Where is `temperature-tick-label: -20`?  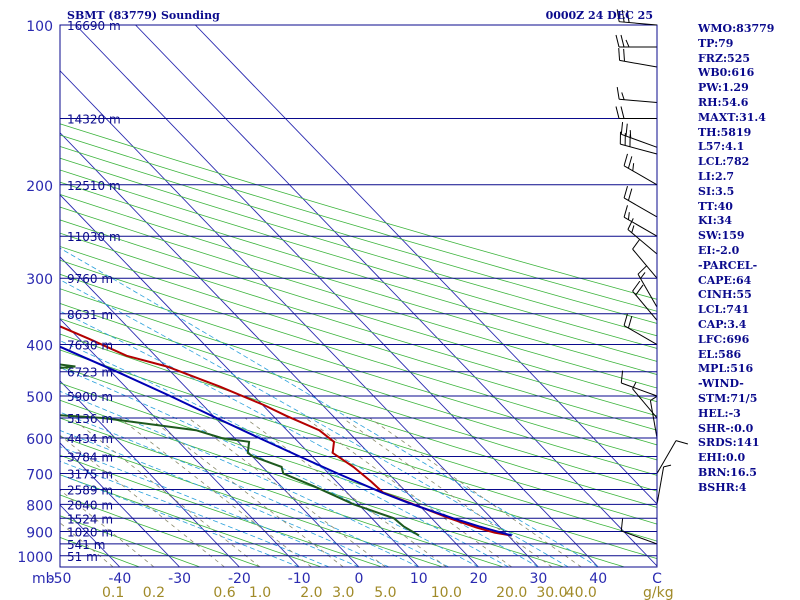
temperature-tick-label: -20 is located at coordinates (239, 579).